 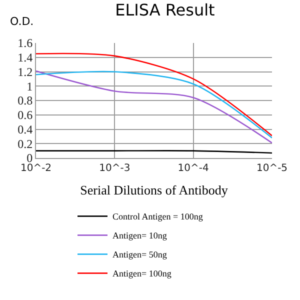 I want to click on x-tick-label: 10^-4, so click(x=193, y=168).